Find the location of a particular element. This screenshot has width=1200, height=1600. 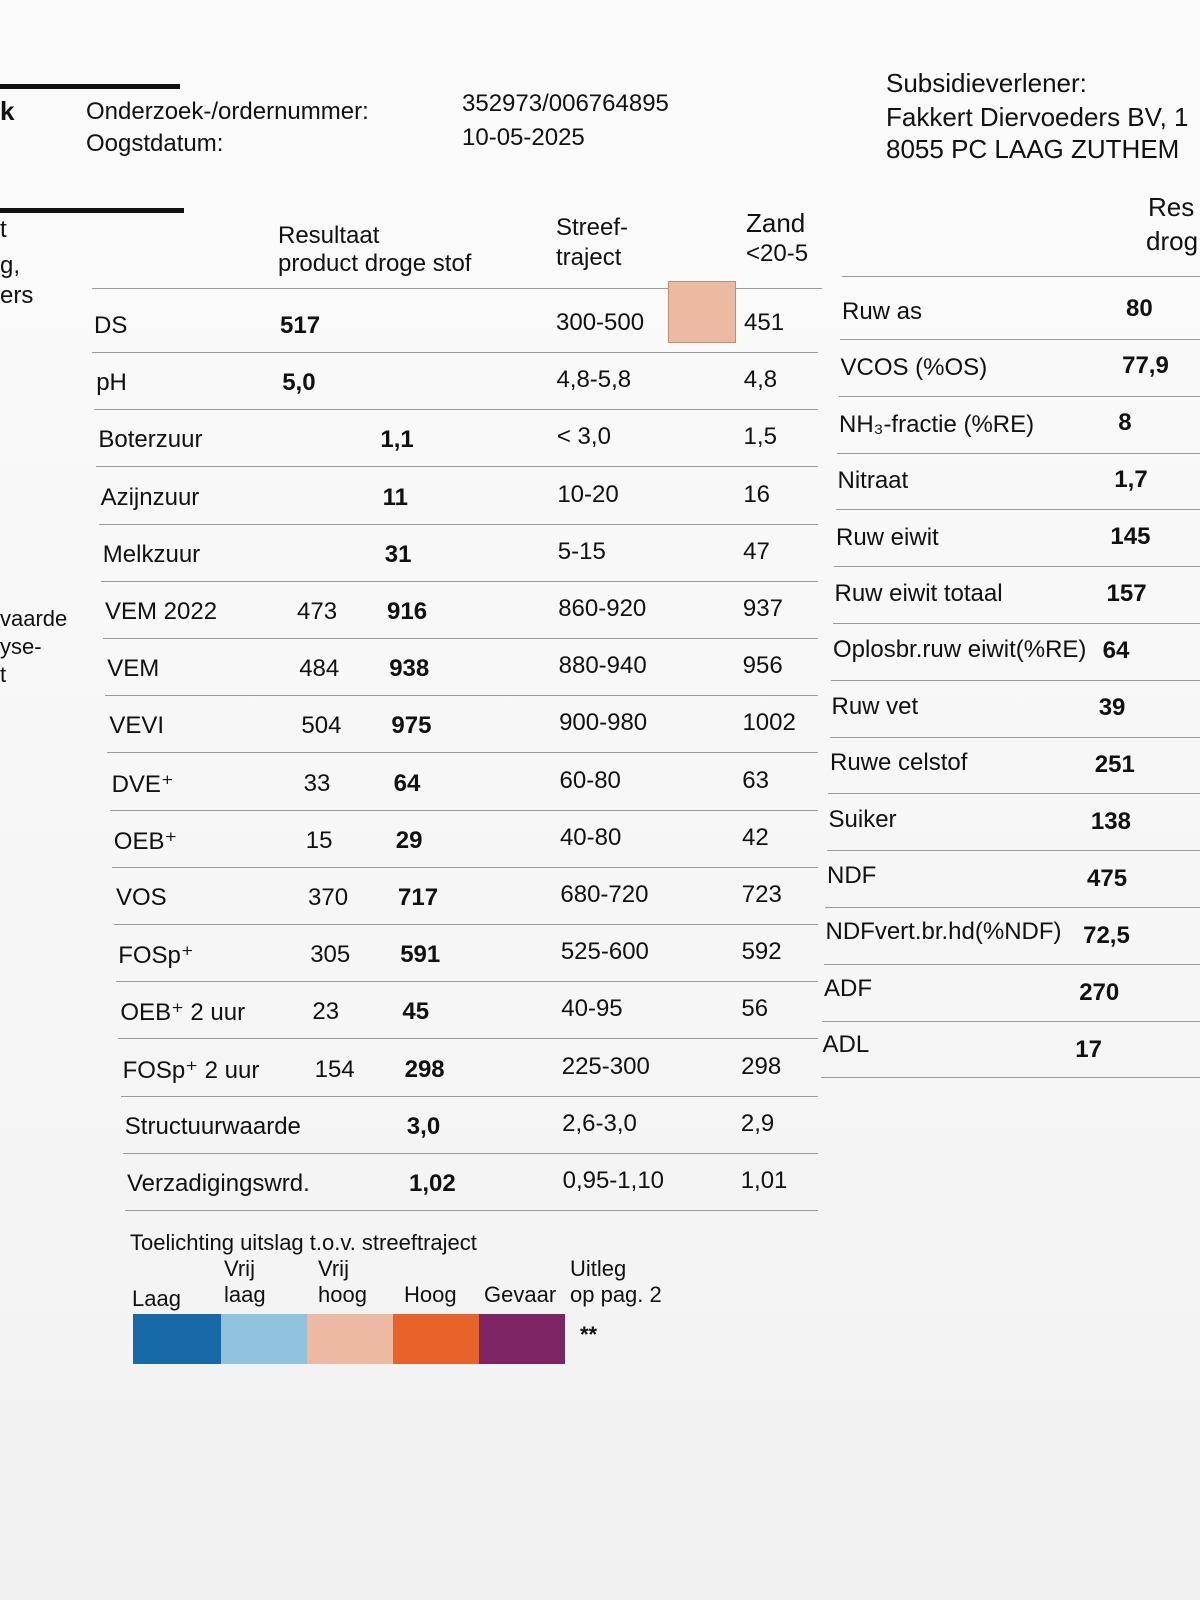

section-bar is located at coordinates (92, 210).